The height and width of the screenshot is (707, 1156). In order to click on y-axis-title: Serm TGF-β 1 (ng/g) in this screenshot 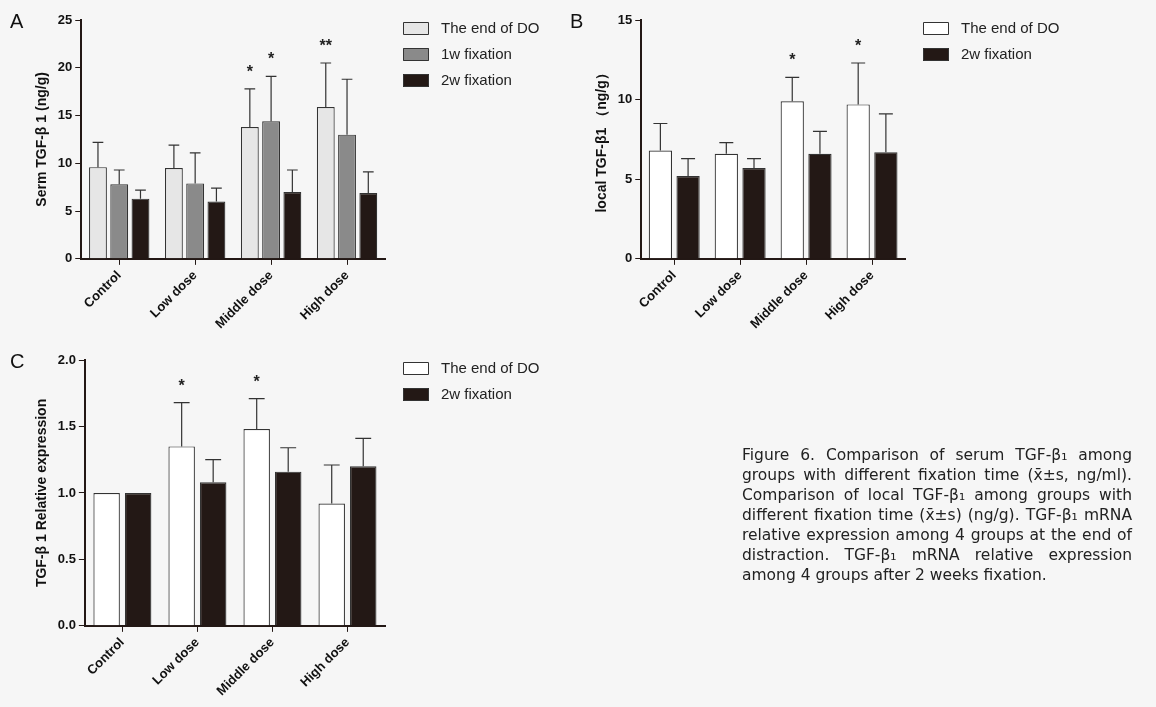, I will do `click(41, 139)`.